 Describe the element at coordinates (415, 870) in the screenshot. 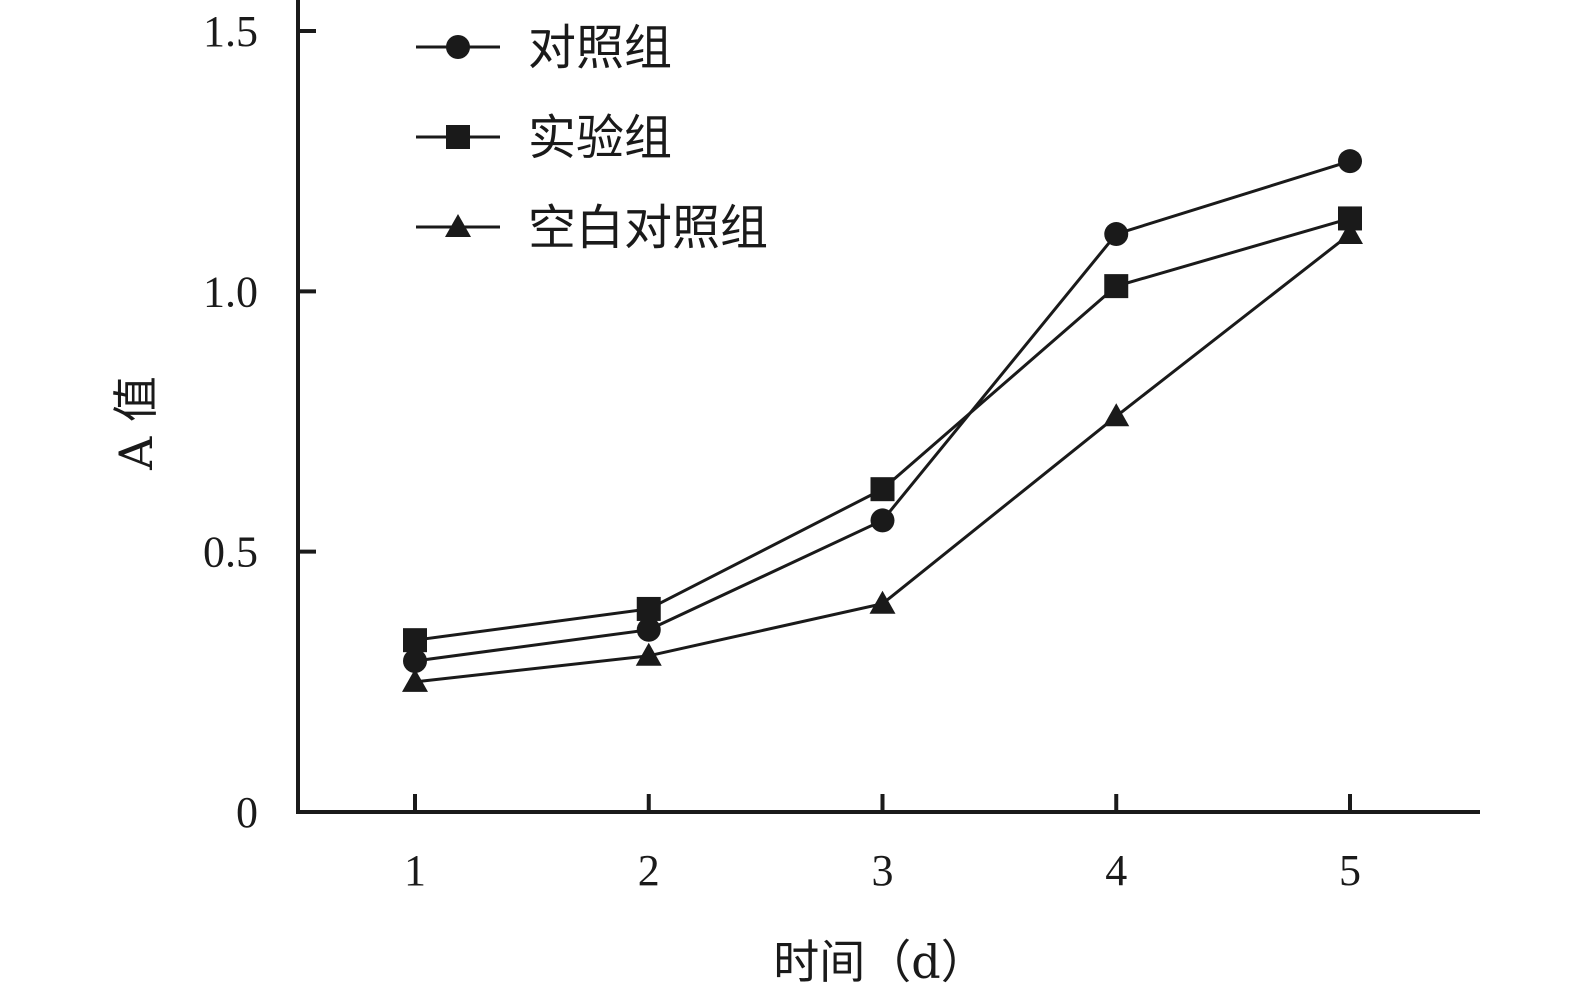

I see `x-tick-label: 1` at that location.